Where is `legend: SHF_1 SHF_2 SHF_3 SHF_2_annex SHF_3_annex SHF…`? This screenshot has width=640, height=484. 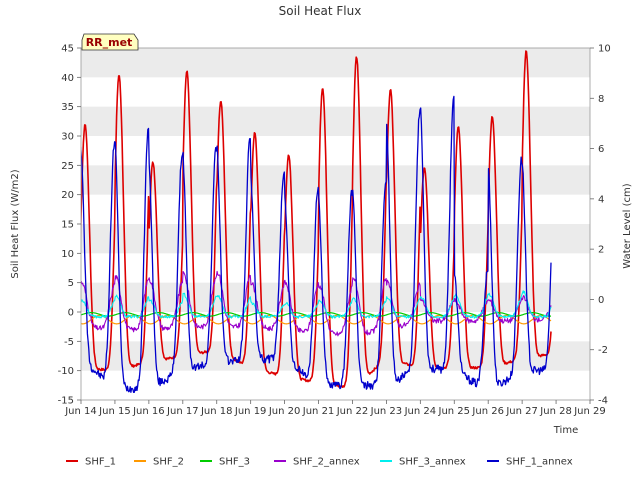 legend: SHF_1 SHF_2 SHF_3 SHF_2_annex SHF_3_annex SHF… is located at coordinates (319, 462).